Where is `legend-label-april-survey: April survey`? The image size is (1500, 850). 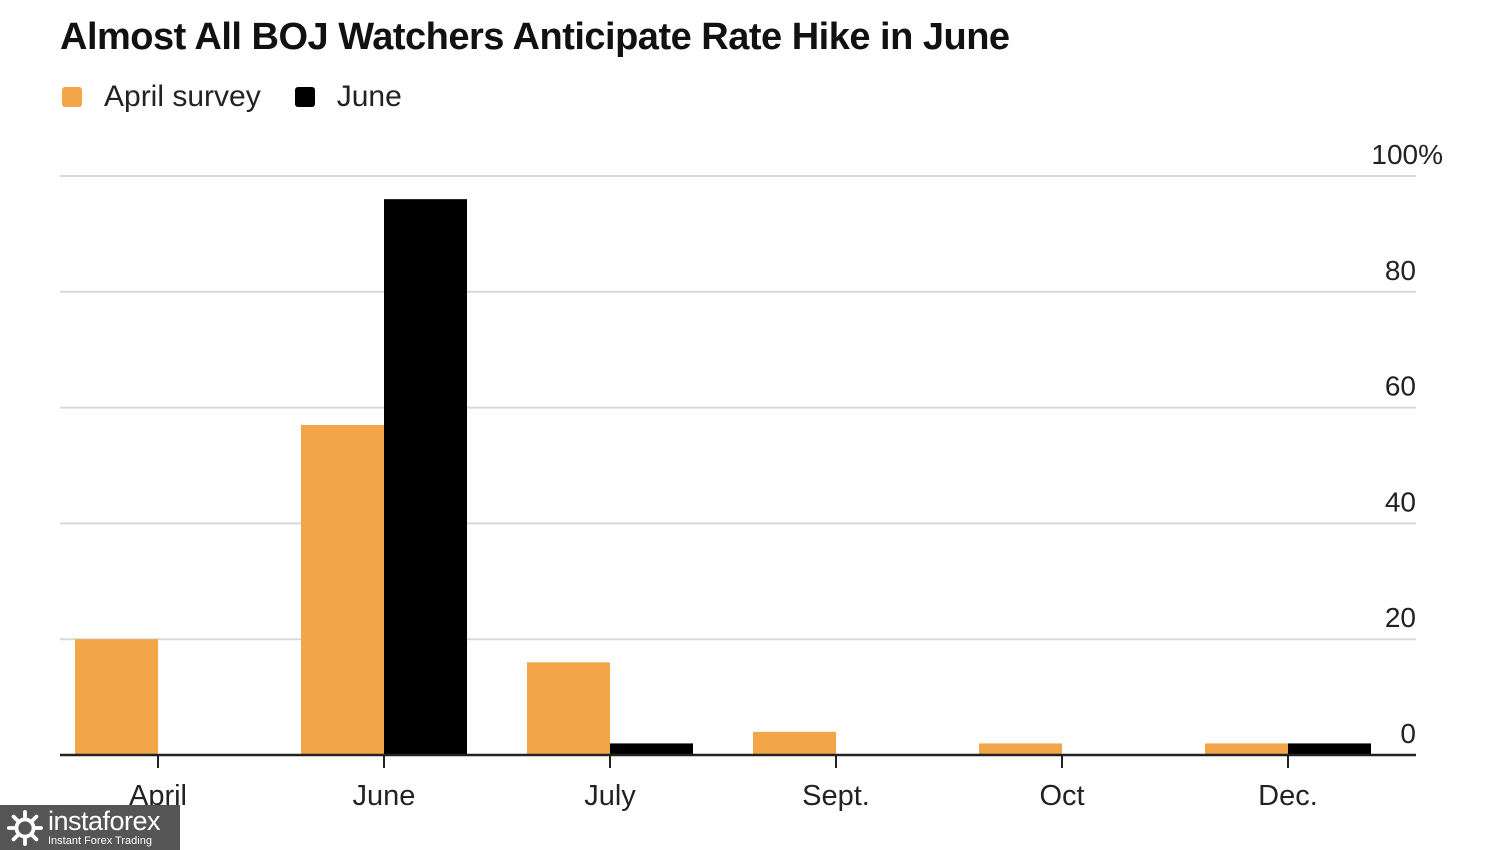
legend-label-april-survey: April survey is located at coordinates (182, 96).